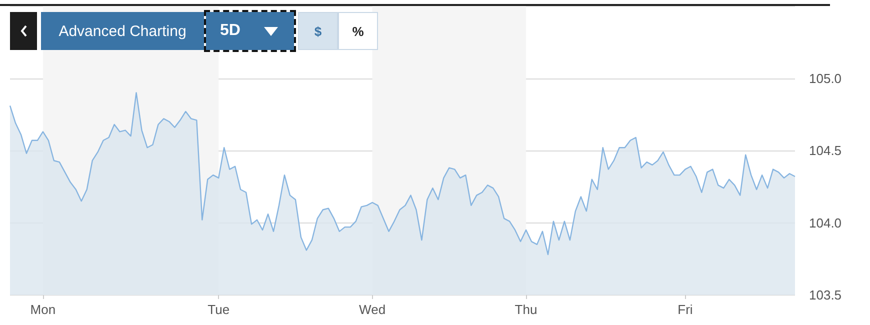 Image resolution: width=870 pixels, height=325 pixels. Describe the element at coordinates (685, 309) in the screenshot. I see `x-tick-label: Fri` at that location.